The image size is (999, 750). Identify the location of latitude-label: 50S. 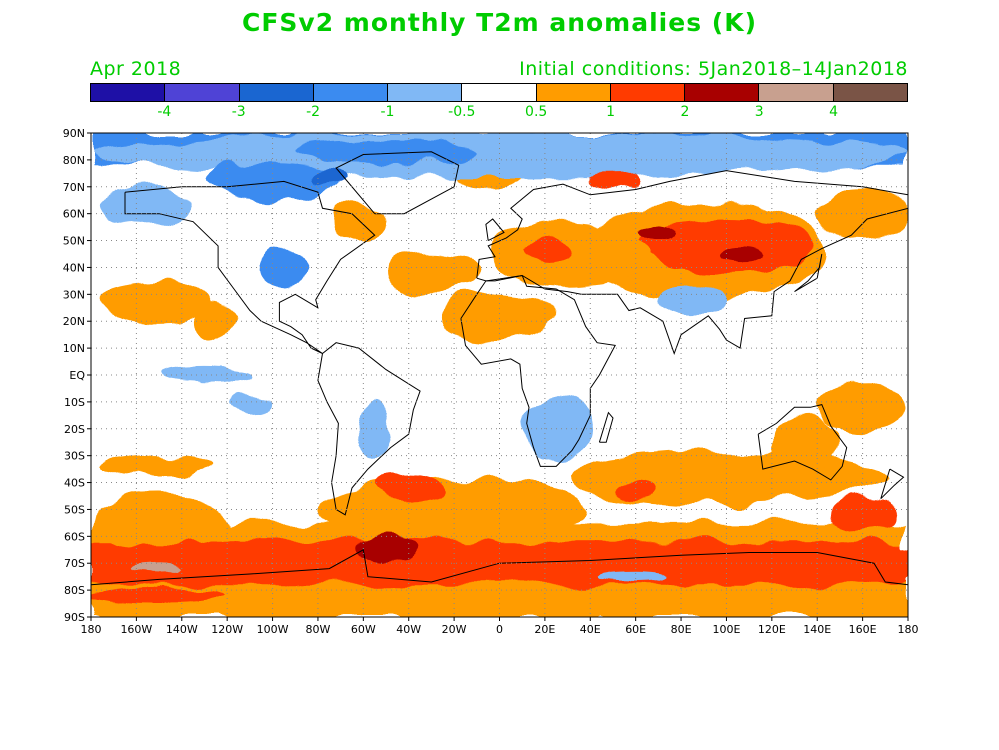
(74, 509).